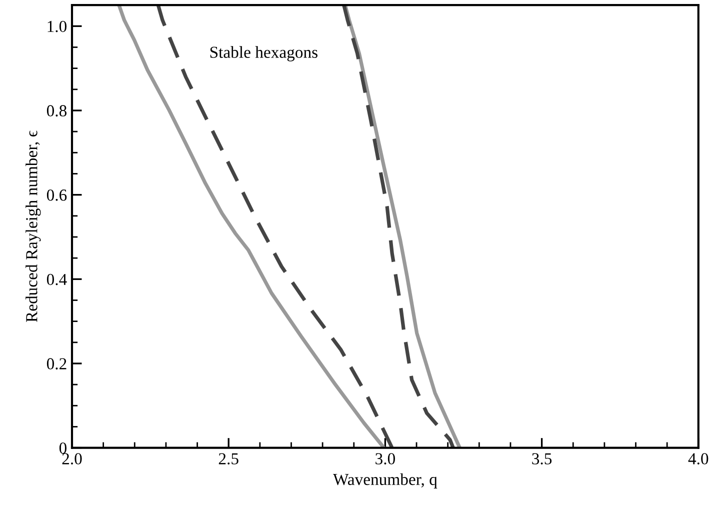  I want to click on x-tick-label: 2.0, so click(72, 458).